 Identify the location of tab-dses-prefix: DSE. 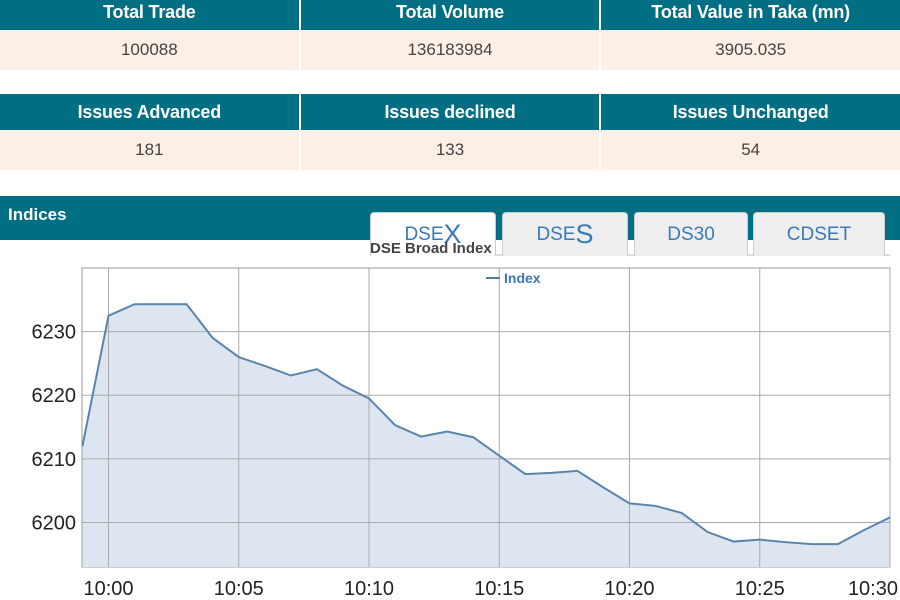
(556, 234).